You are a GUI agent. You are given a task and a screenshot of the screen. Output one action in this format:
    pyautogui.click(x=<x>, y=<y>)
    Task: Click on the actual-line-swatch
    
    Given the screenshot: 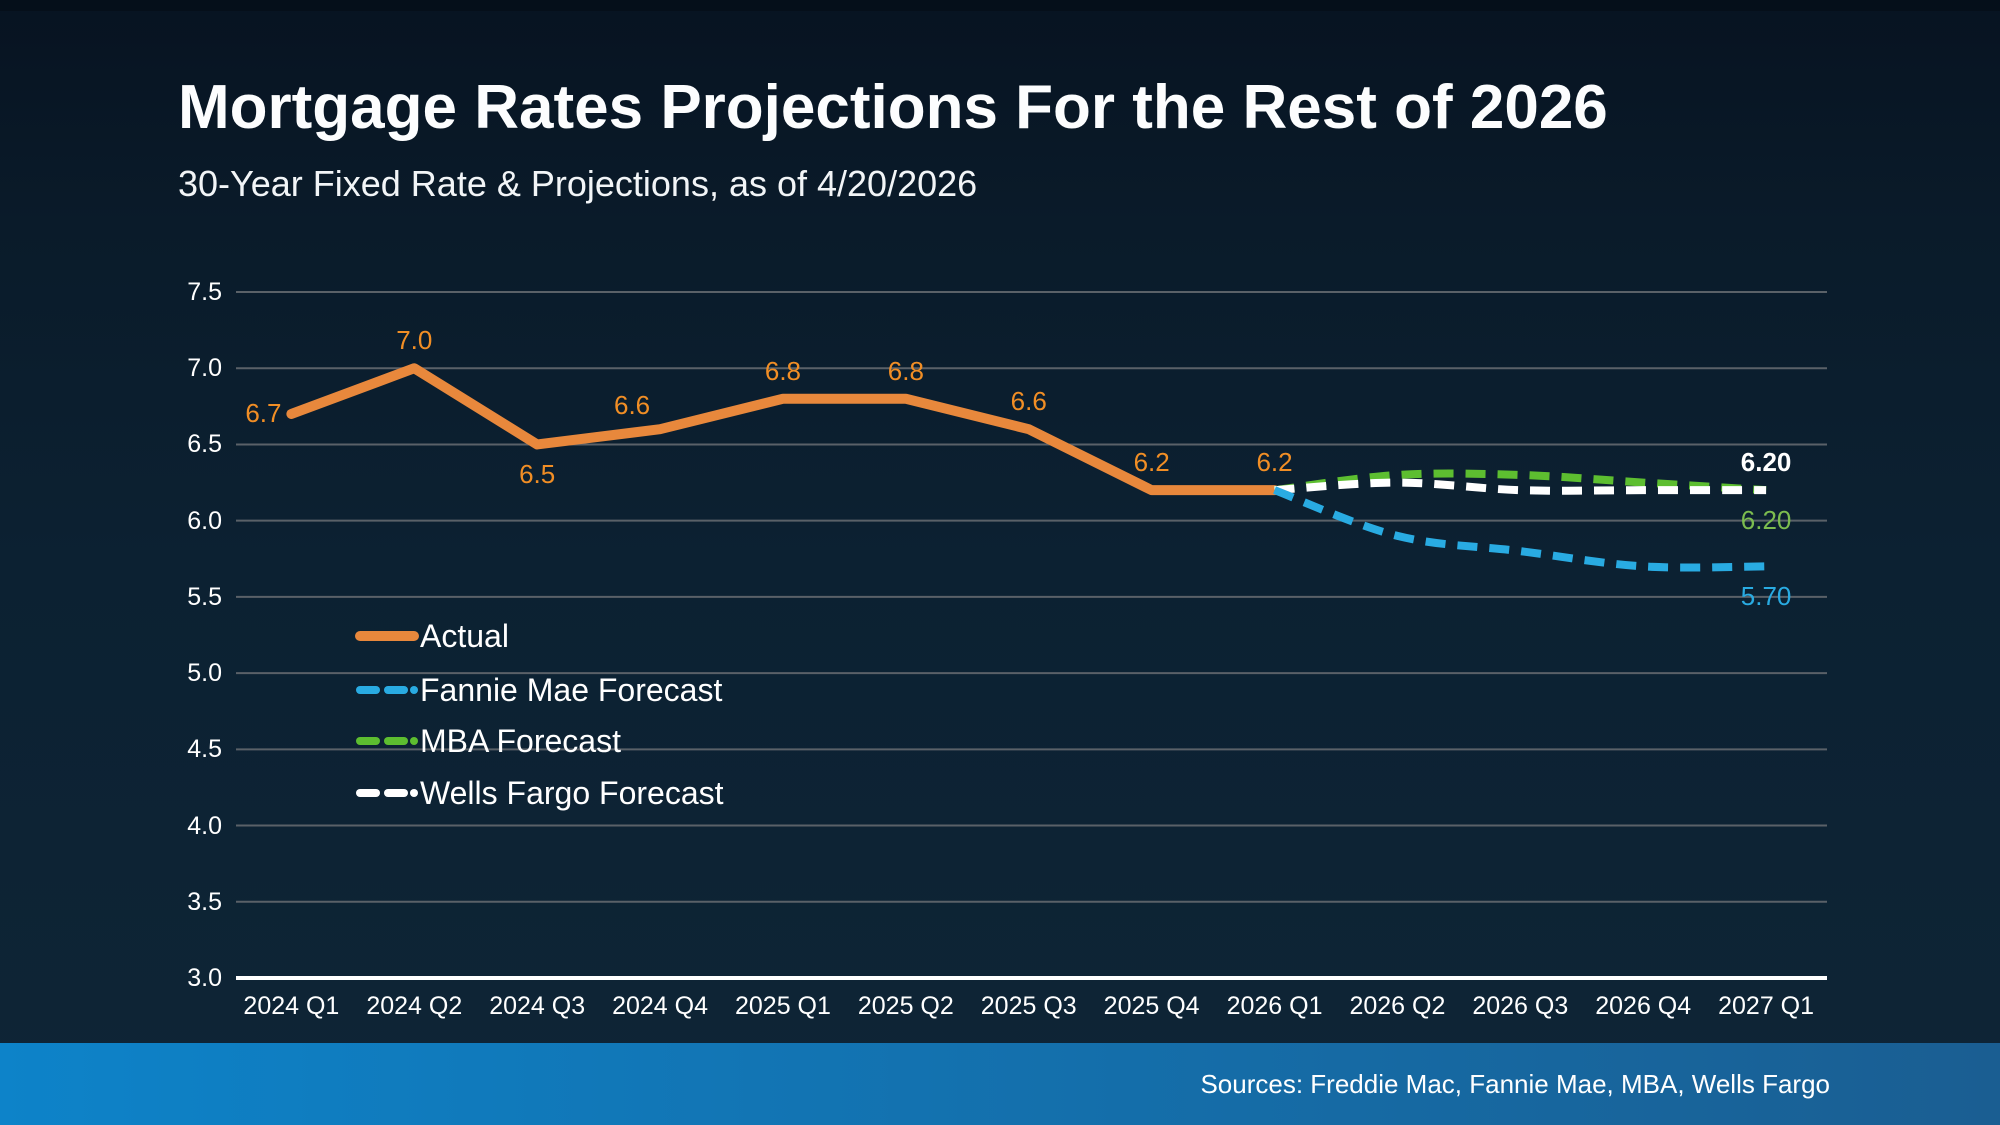 What is the action you would take?
    pyautogui.click(x=387, y=636)
    